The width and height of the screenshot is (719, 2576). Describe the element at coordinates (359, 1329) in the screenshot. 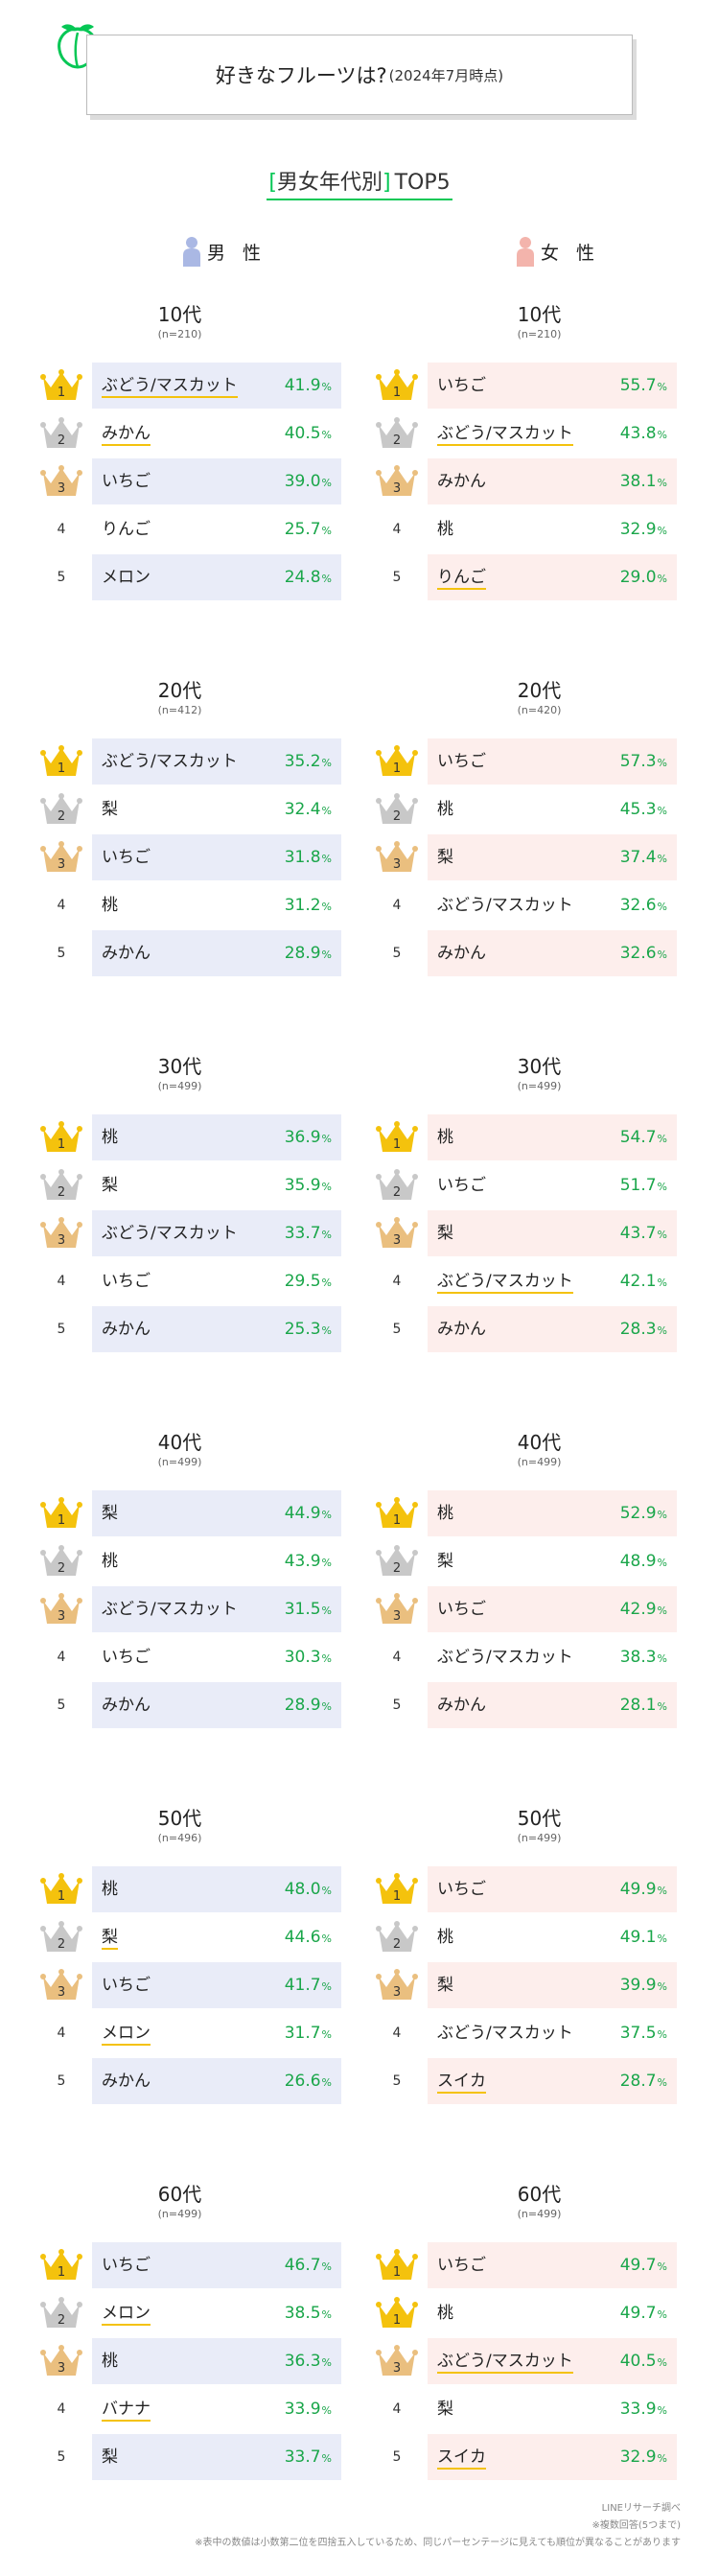

I see `table-row: 5 みかん 28.3%` at that location.